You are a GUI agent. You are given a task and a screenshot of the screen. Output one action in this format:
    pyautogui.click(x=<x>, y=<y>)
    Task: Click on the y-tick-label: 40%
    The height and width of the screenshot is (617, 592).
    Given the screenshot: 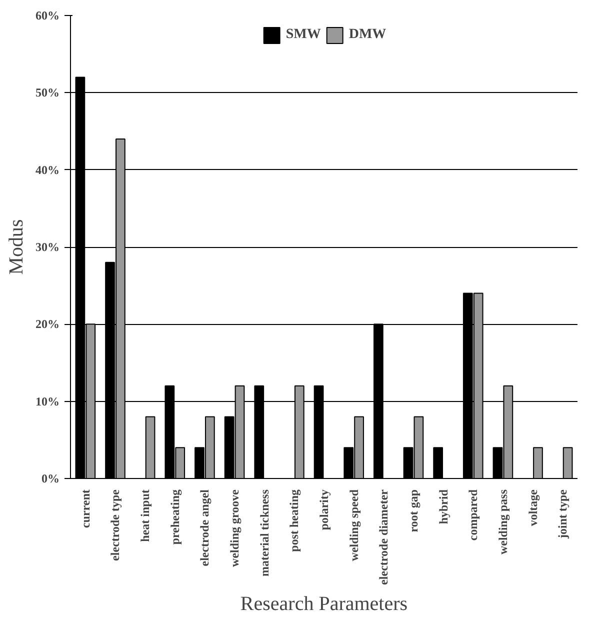 What is the action you would take?
    pyautogui.click(x=48, y=169)
    